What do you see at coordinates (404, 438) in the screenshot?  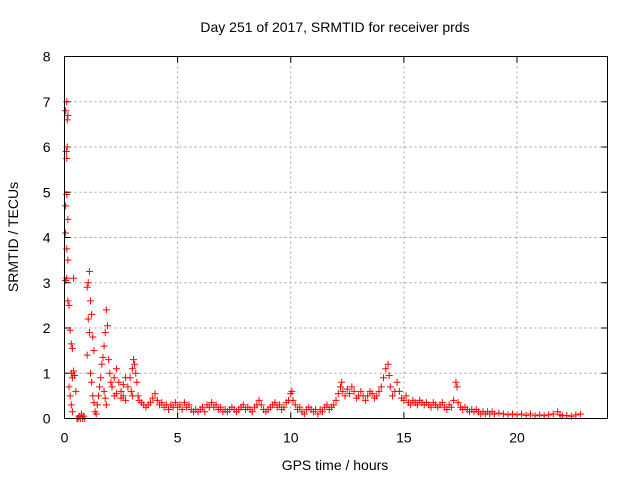 I see `x-tick-label: 15` at bounding box center [404, 438].